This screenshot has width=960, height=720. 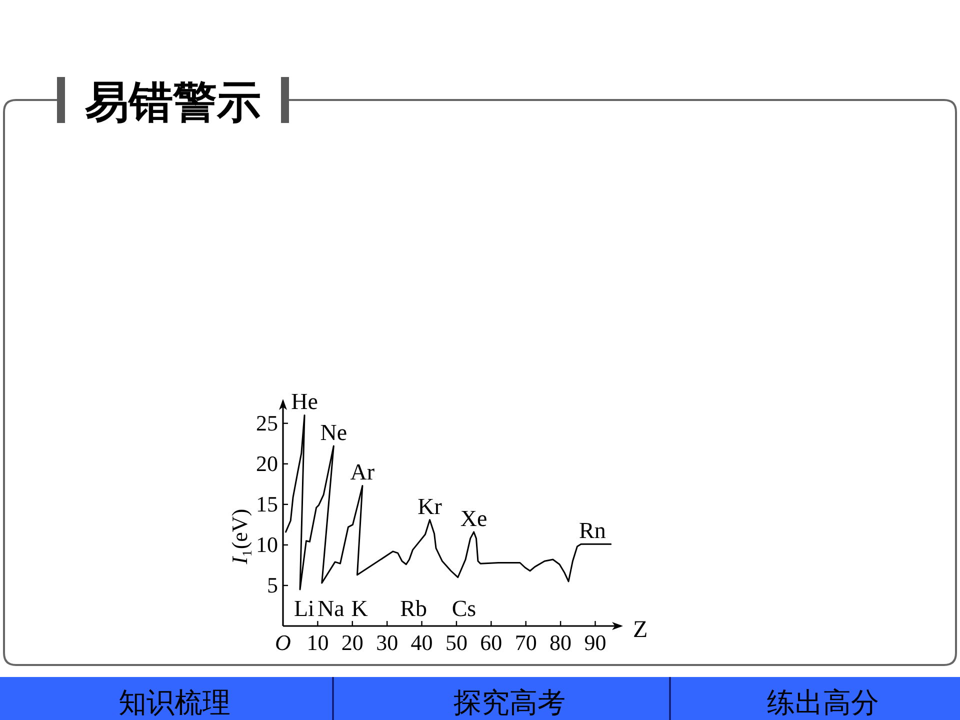 What do you see at coordinates (501, 698) in the screenshot?
I see `nav-tab: 探究高考` at bounding box center [501, 698].